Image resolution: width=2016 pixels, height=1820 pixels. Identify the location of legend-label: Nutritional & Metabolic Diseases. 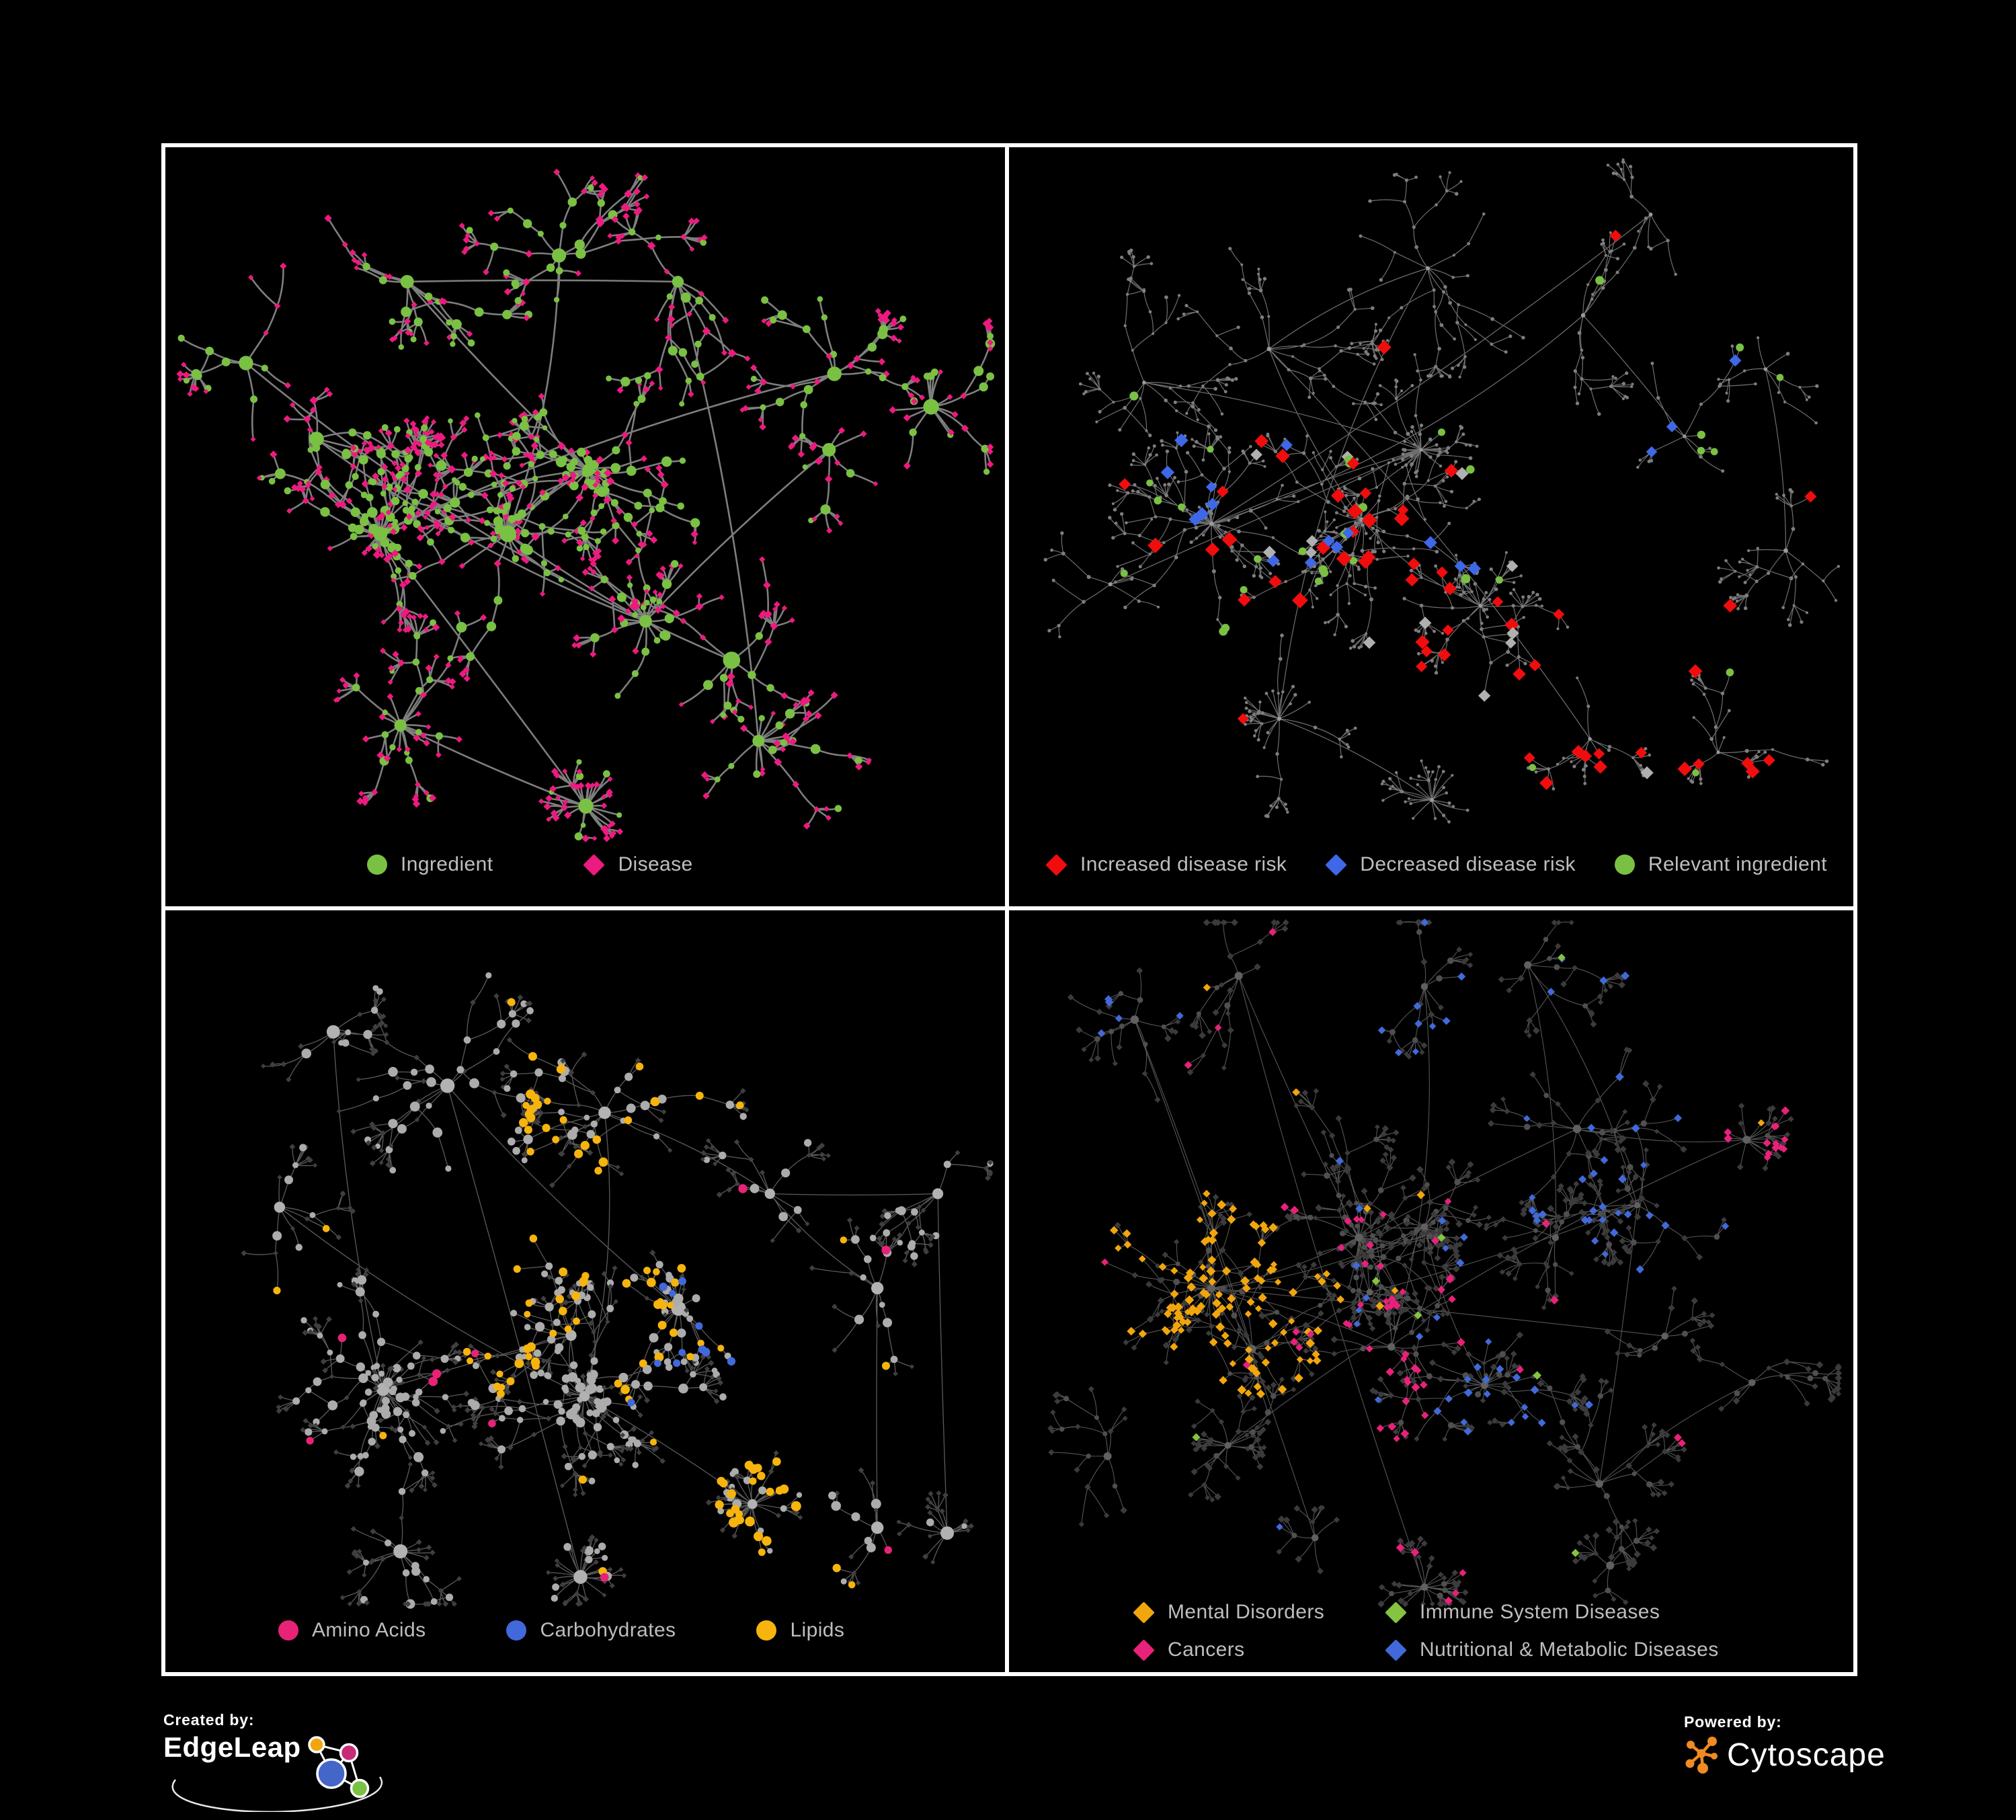
(1569, 1649).